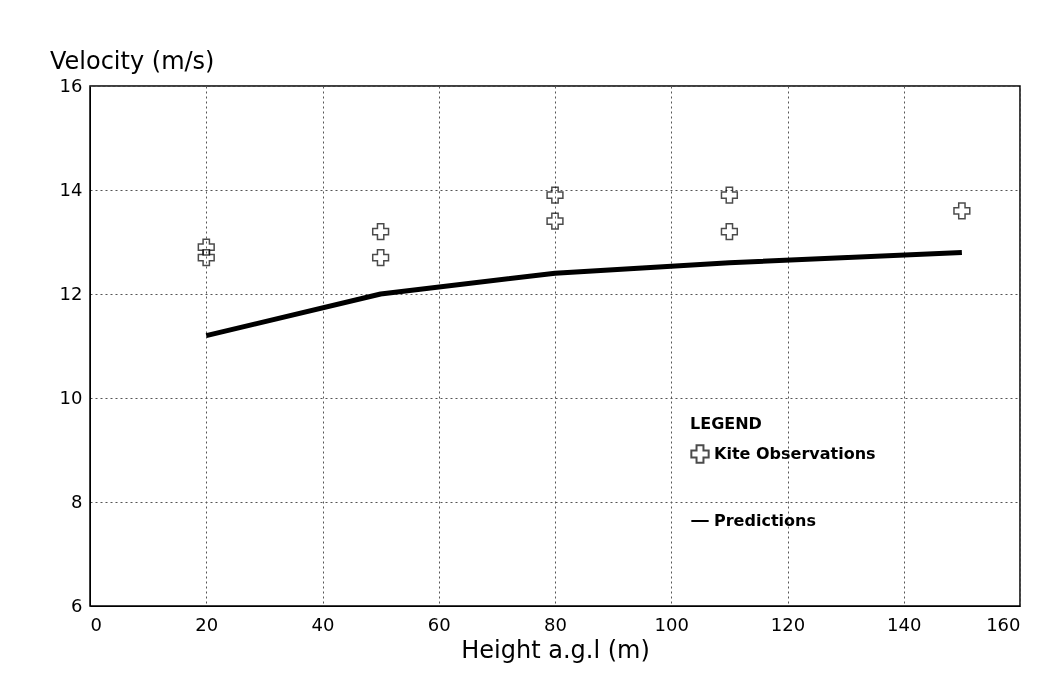 The height and width of the screenshot is (687, 1058). What do you see at coordinates (439, 624) in the screenshot?
I see `x-tick-label: 60` at bounding box center [439, 624].